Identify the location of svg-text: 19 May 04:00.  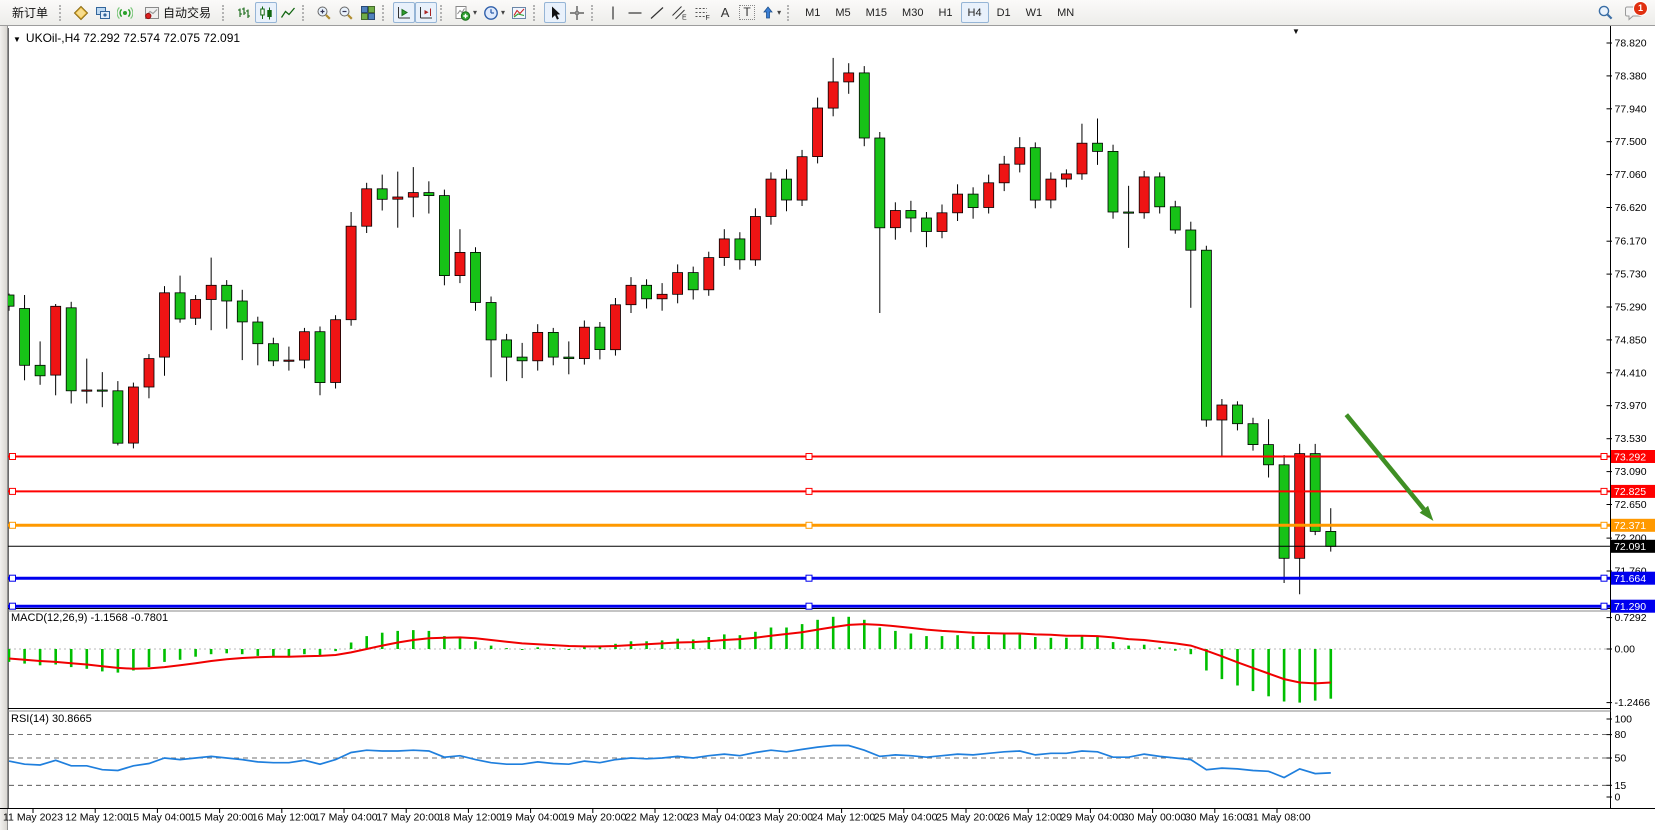
(533, 818).